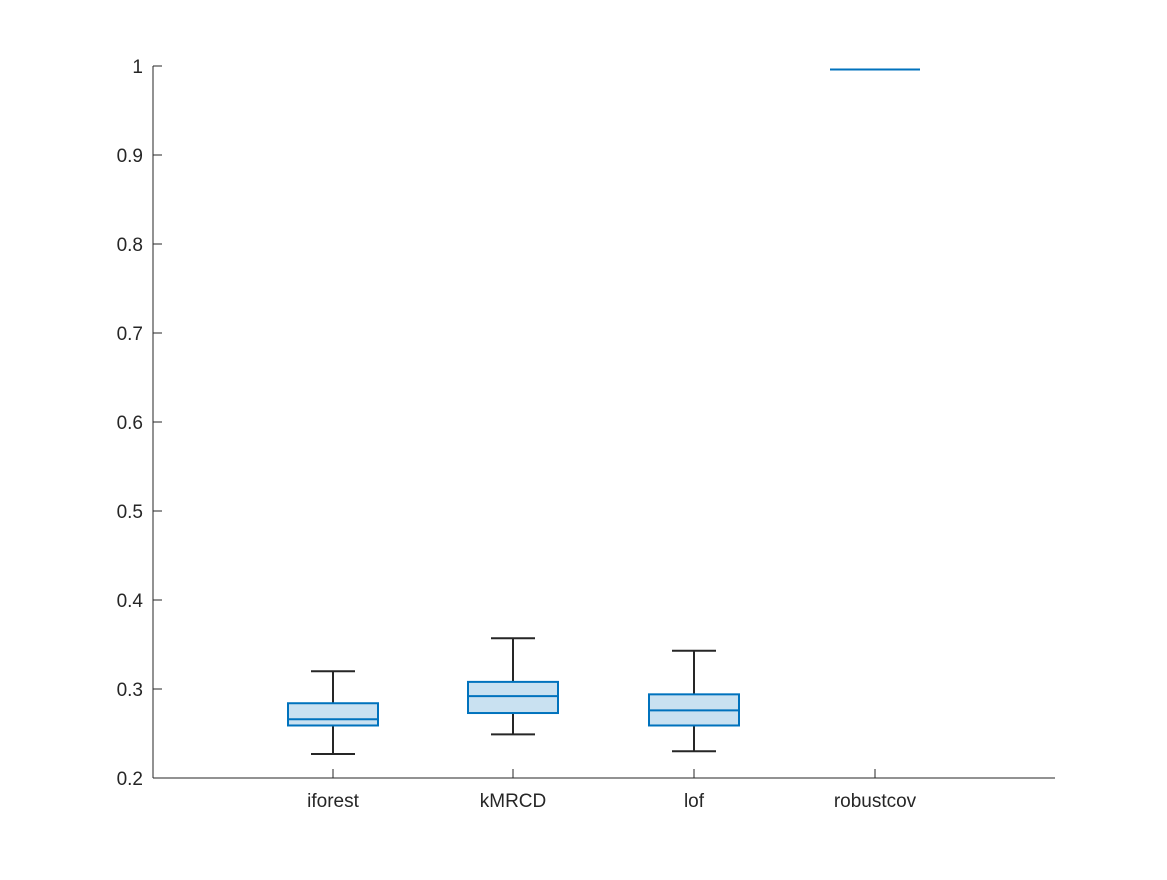  What do you see at coordinates (130, 245) in the screenshot?
I see `y-tick-label: 0.8` at bounding box center [130, 245].